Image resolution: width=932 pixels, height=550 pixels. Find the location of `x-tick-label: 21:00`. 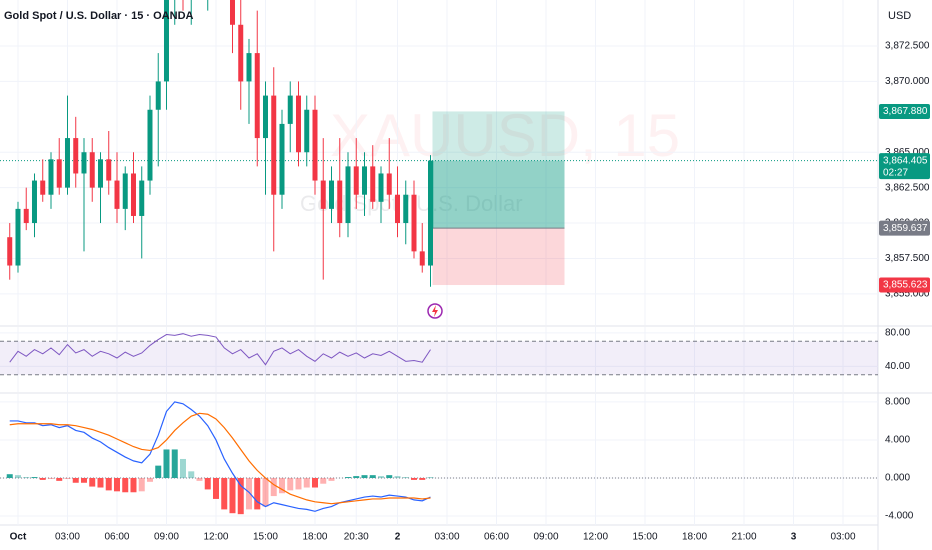

x-tick-label: 21:00 is located at coordinates (743, 537).